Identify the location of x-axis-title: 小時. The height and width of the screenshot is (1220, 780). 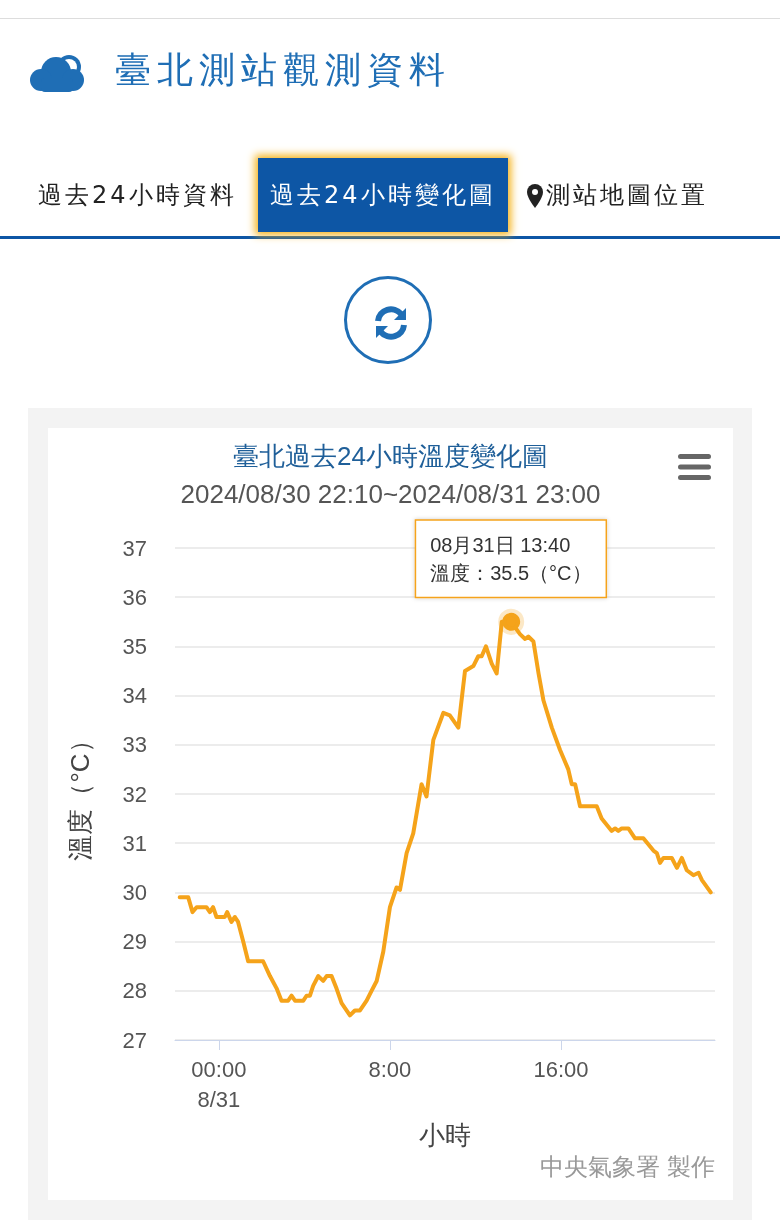
(445, 1135).